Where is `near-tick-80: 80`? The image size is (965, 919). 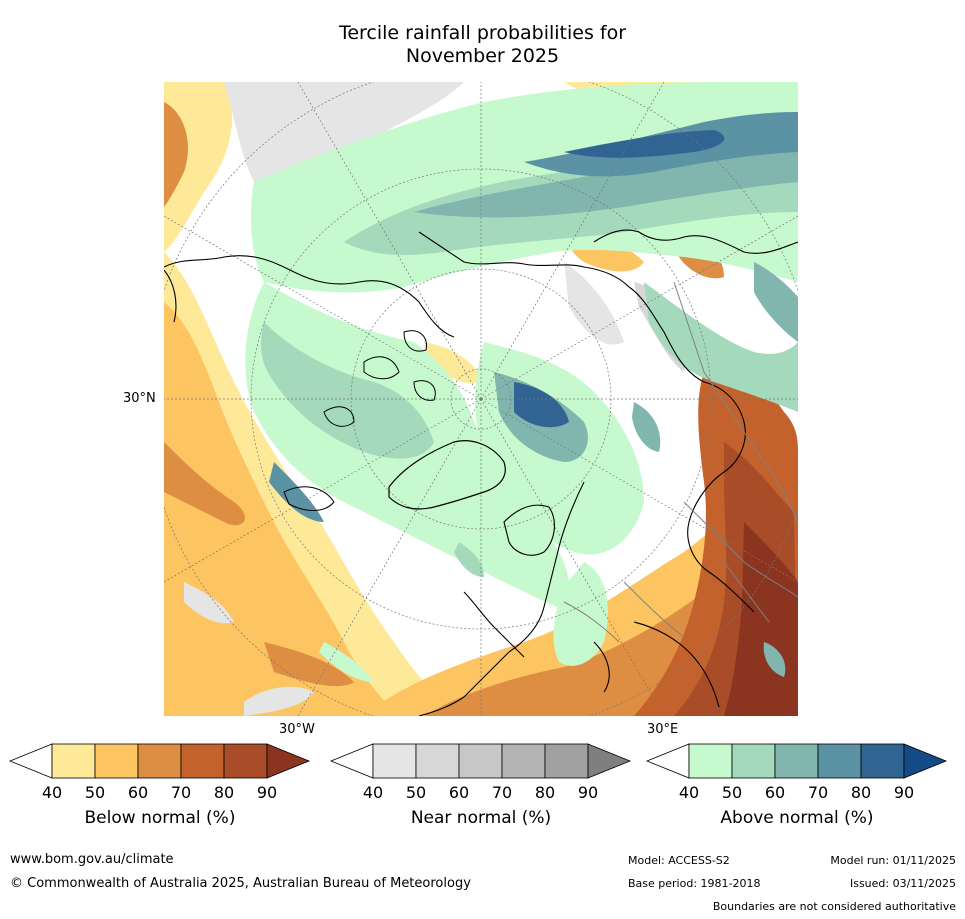 near-tick-80: 80 is located at coordinates (545, 792).